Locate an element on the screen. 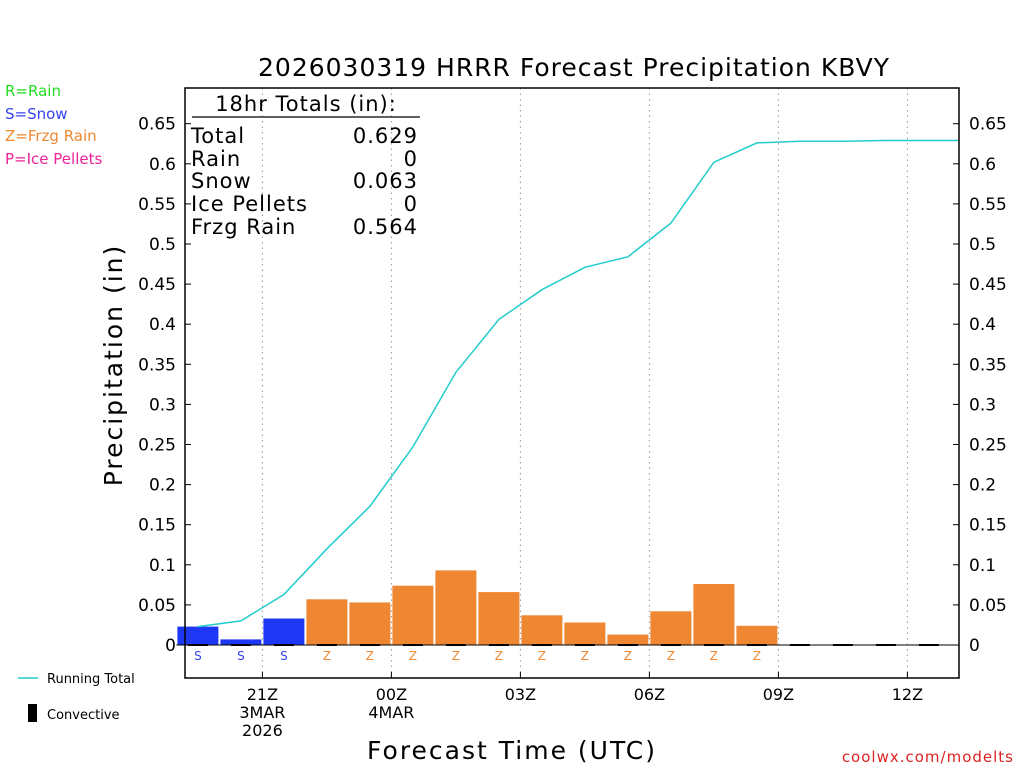 The width and height of the screenshot is (1024, 768). y-tick-label-left: 0.65 is located at coordinates (157, 125).